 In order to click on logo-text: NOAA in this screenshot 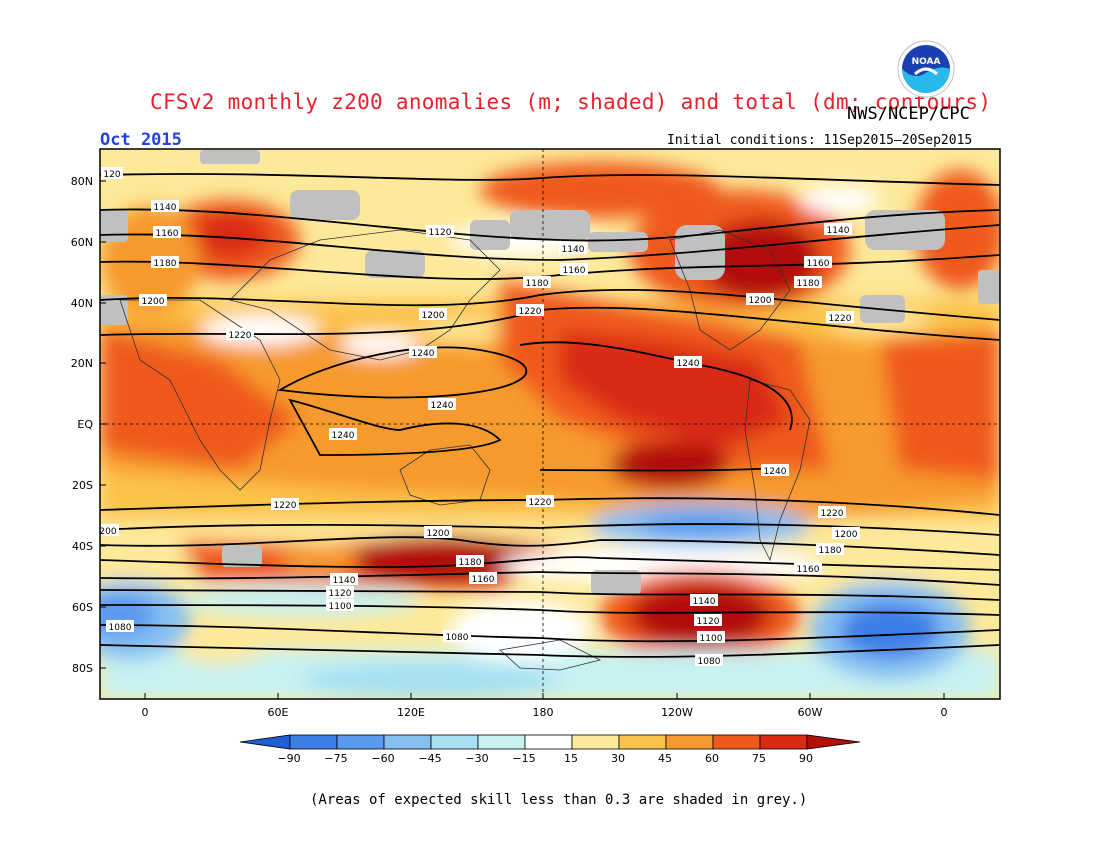, I will do `click(926, 62)`.